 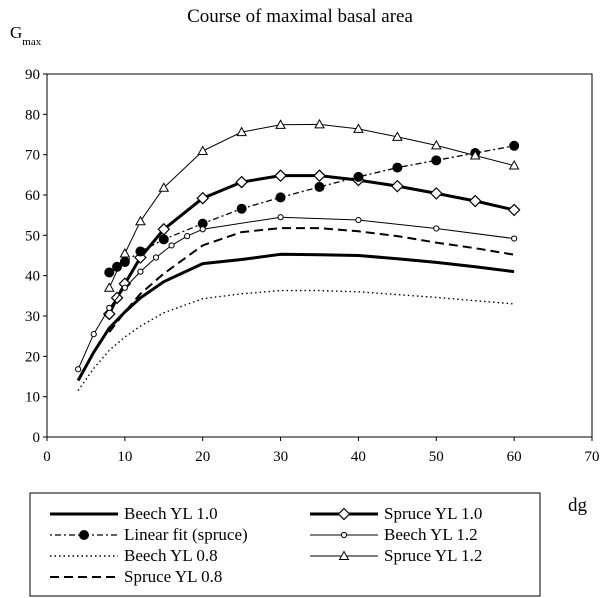 I want to click on x-tick-label: 40, so click(x=358, y=457).